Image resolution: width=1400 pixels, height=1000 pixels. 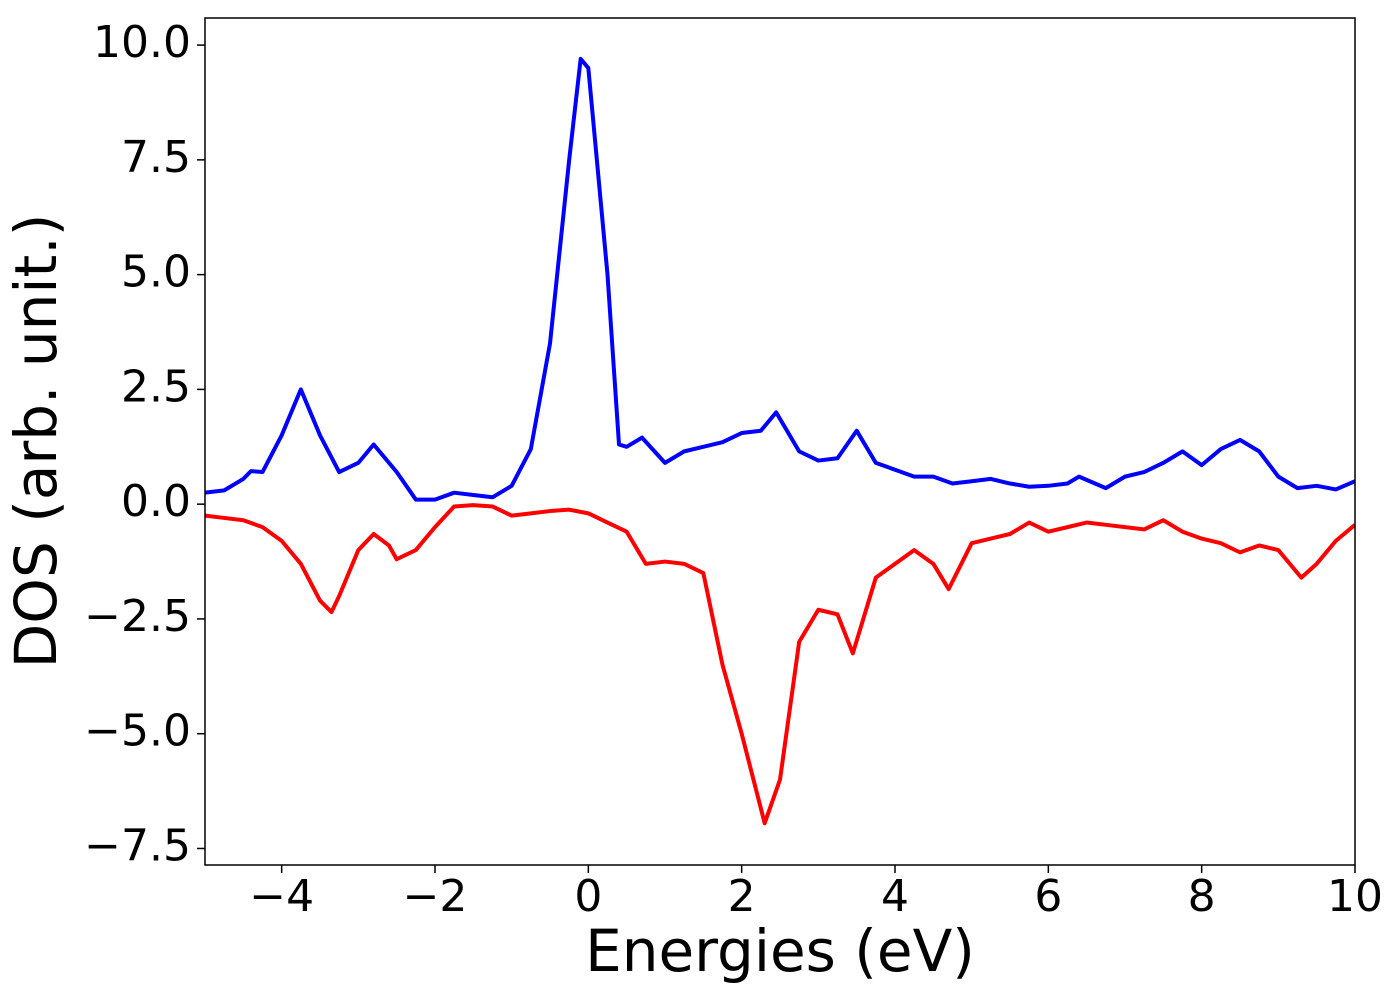 What do you see at coordinates (137, 616) in the screenshot?
I see `y-tick-label: −2.5` at bounding box center [137, 616].